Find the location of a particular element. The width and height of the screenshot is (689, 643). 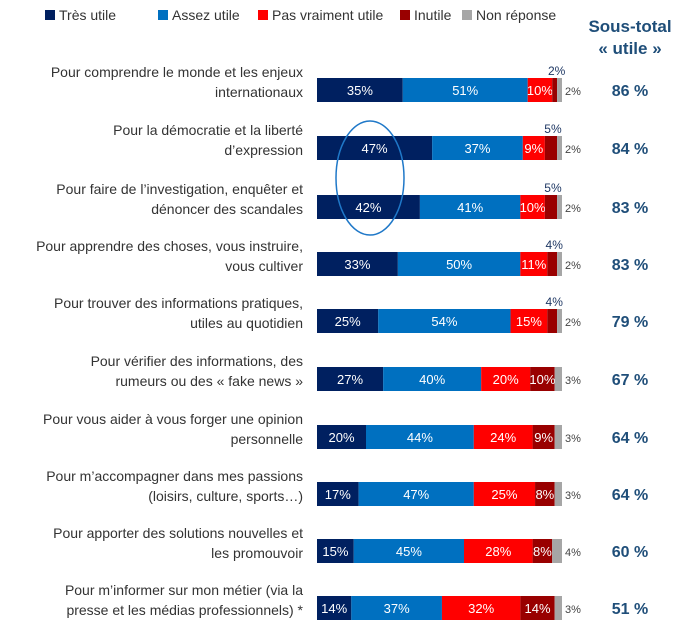

subtotal-header: « utile » is located at coordinates (629, 48).